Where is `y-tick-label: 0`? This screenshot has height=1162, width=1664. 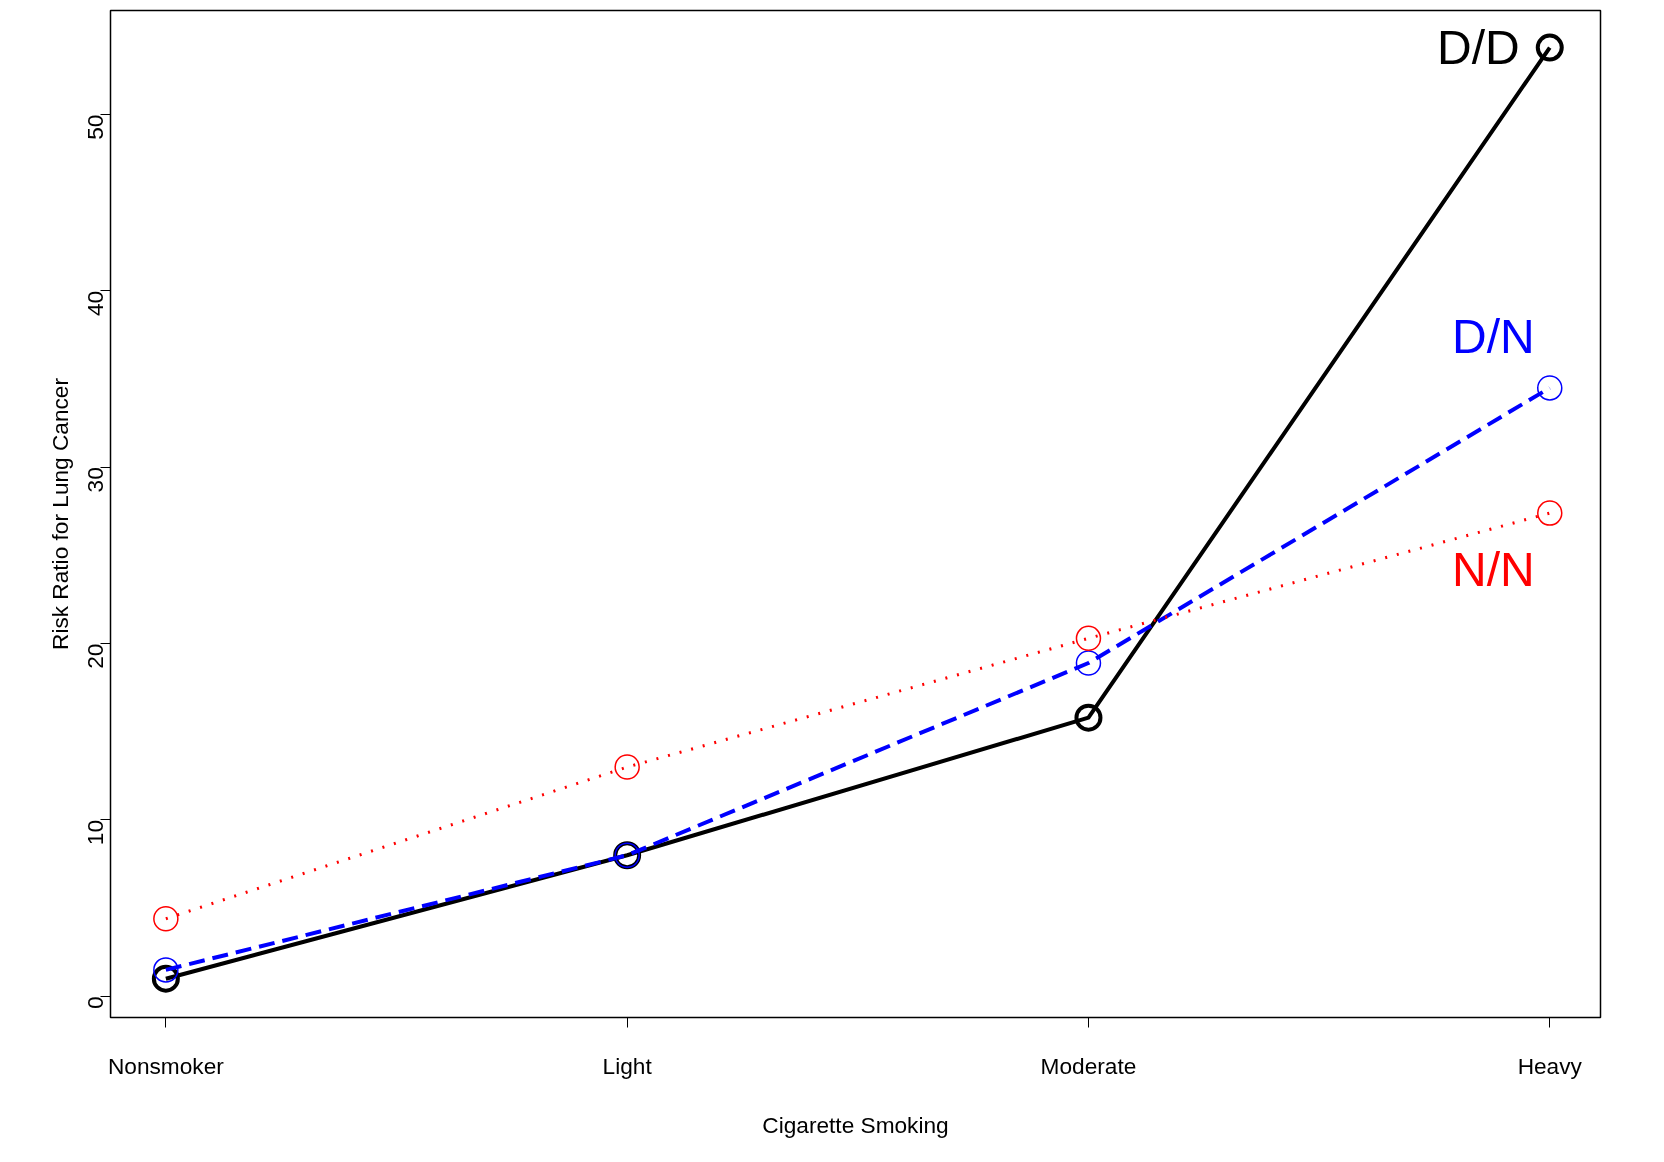 y-tick-label: 0 is located at coordinates (95, 1002).